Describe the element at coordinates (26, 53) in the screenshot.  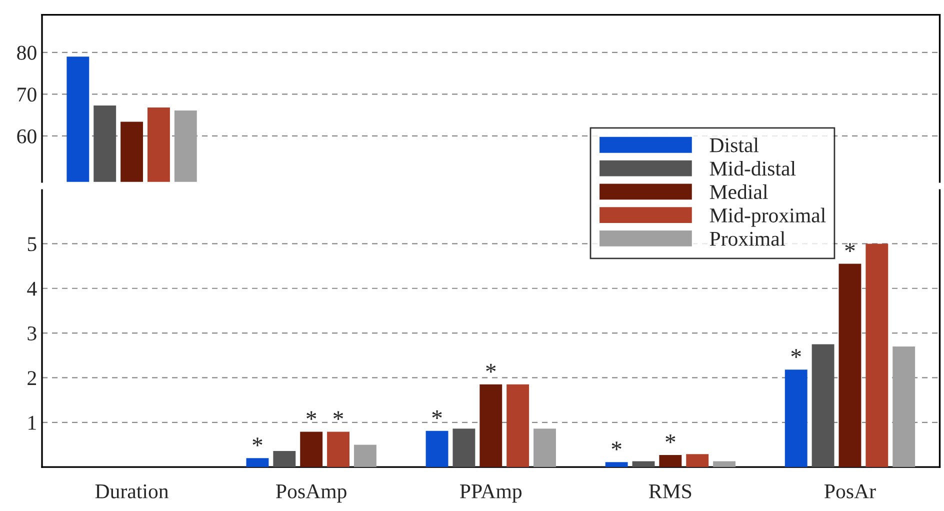
I see `y-tick-label: 80` at that location.